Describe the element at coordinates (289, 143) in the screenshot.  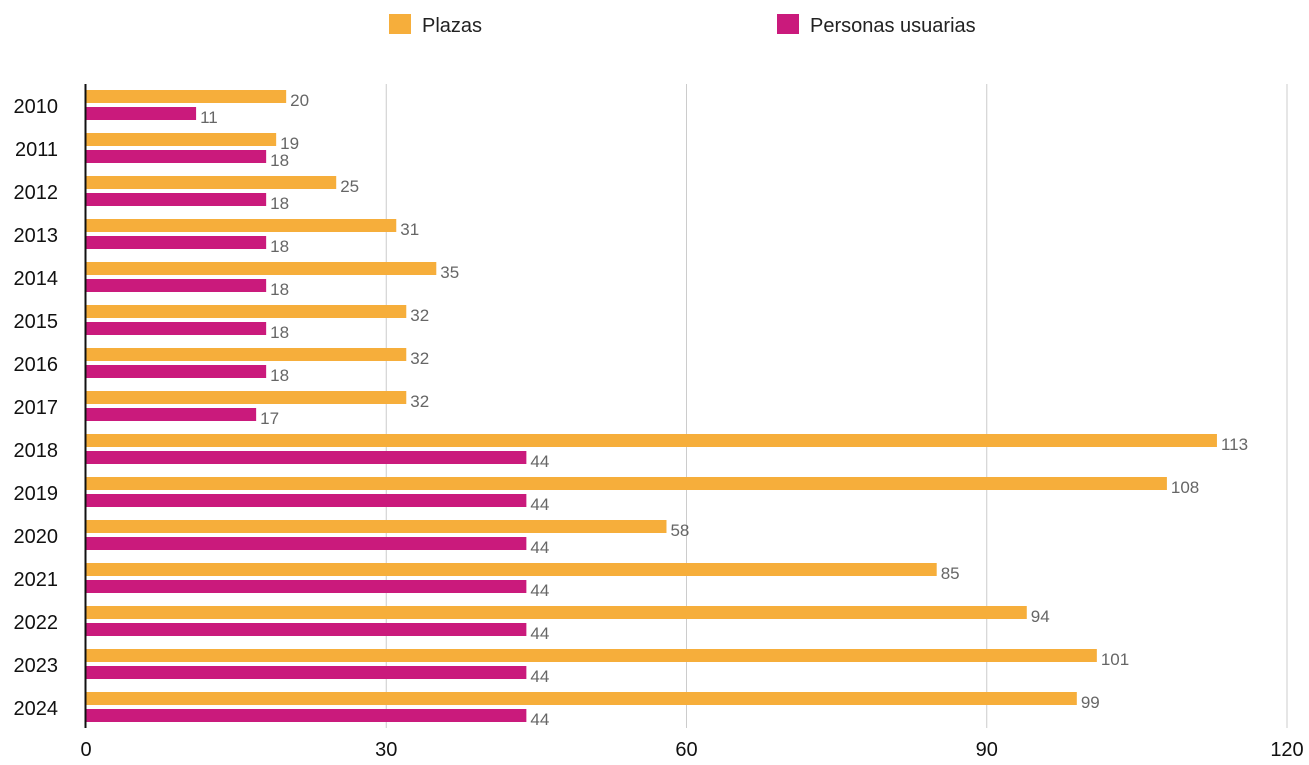
I see `data-label: 19` at that location.